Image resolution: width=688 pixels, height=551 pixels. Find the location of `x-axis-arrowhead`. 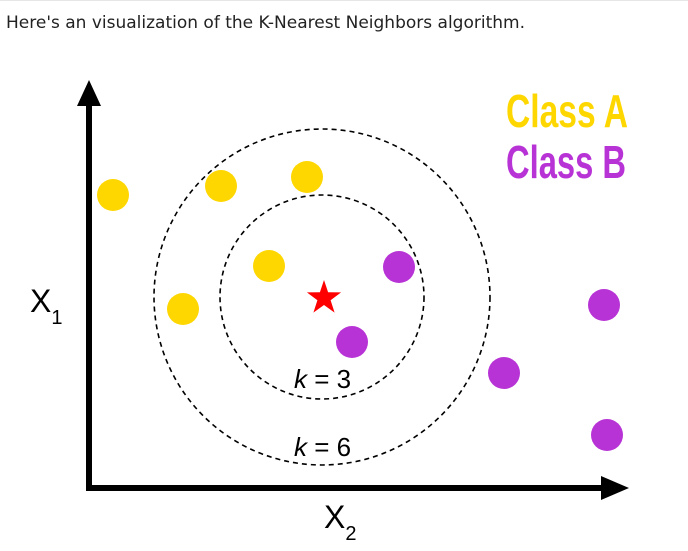

x-axis-arrowhead is located at coordinates (615, 488).